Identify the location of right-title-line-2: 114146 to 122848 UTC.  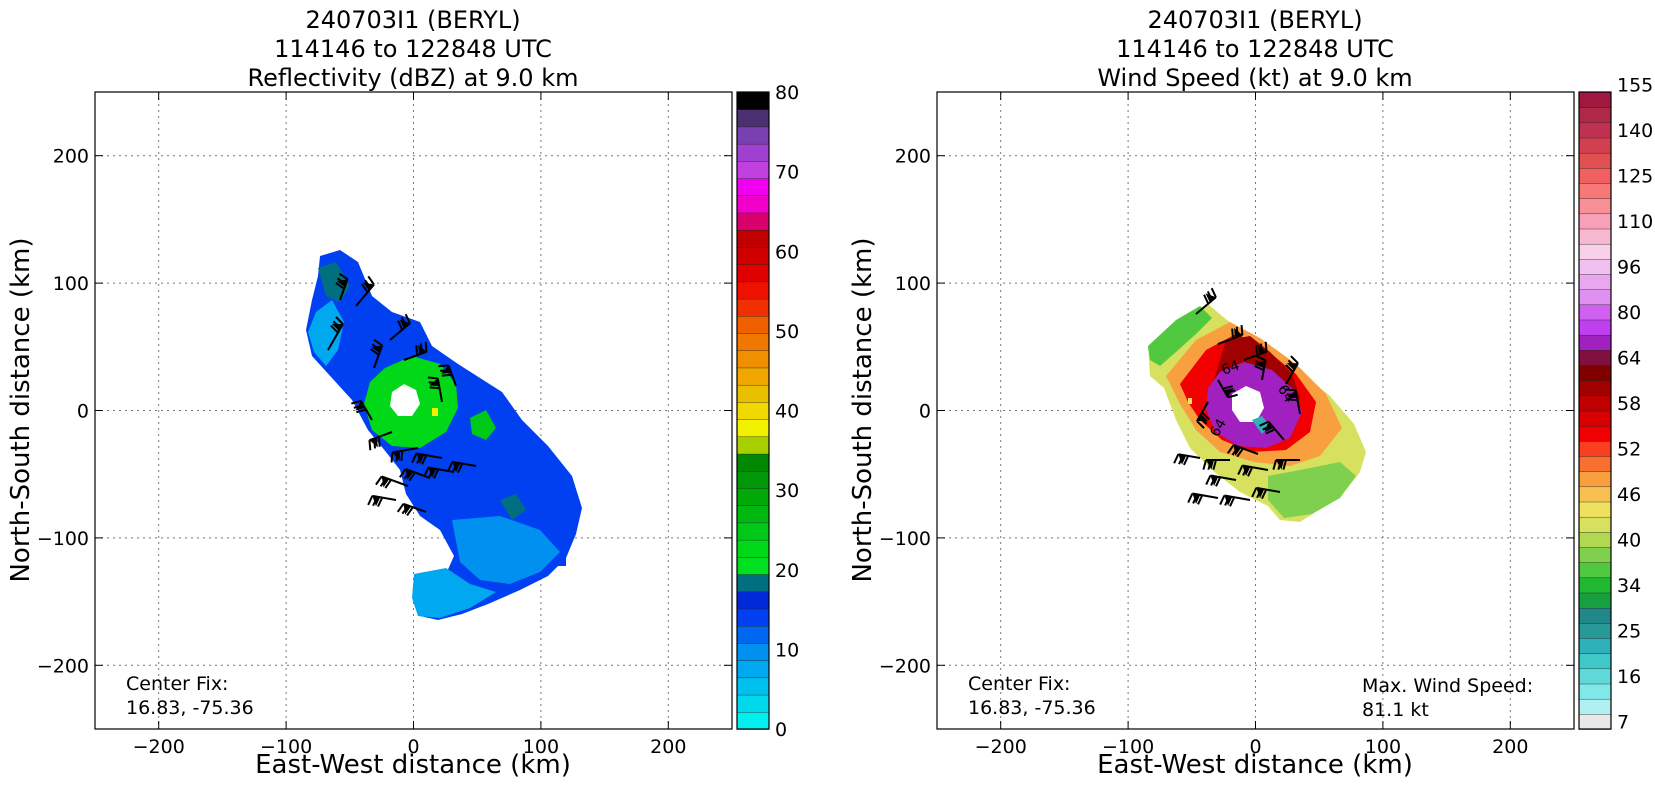
(1255, 49).